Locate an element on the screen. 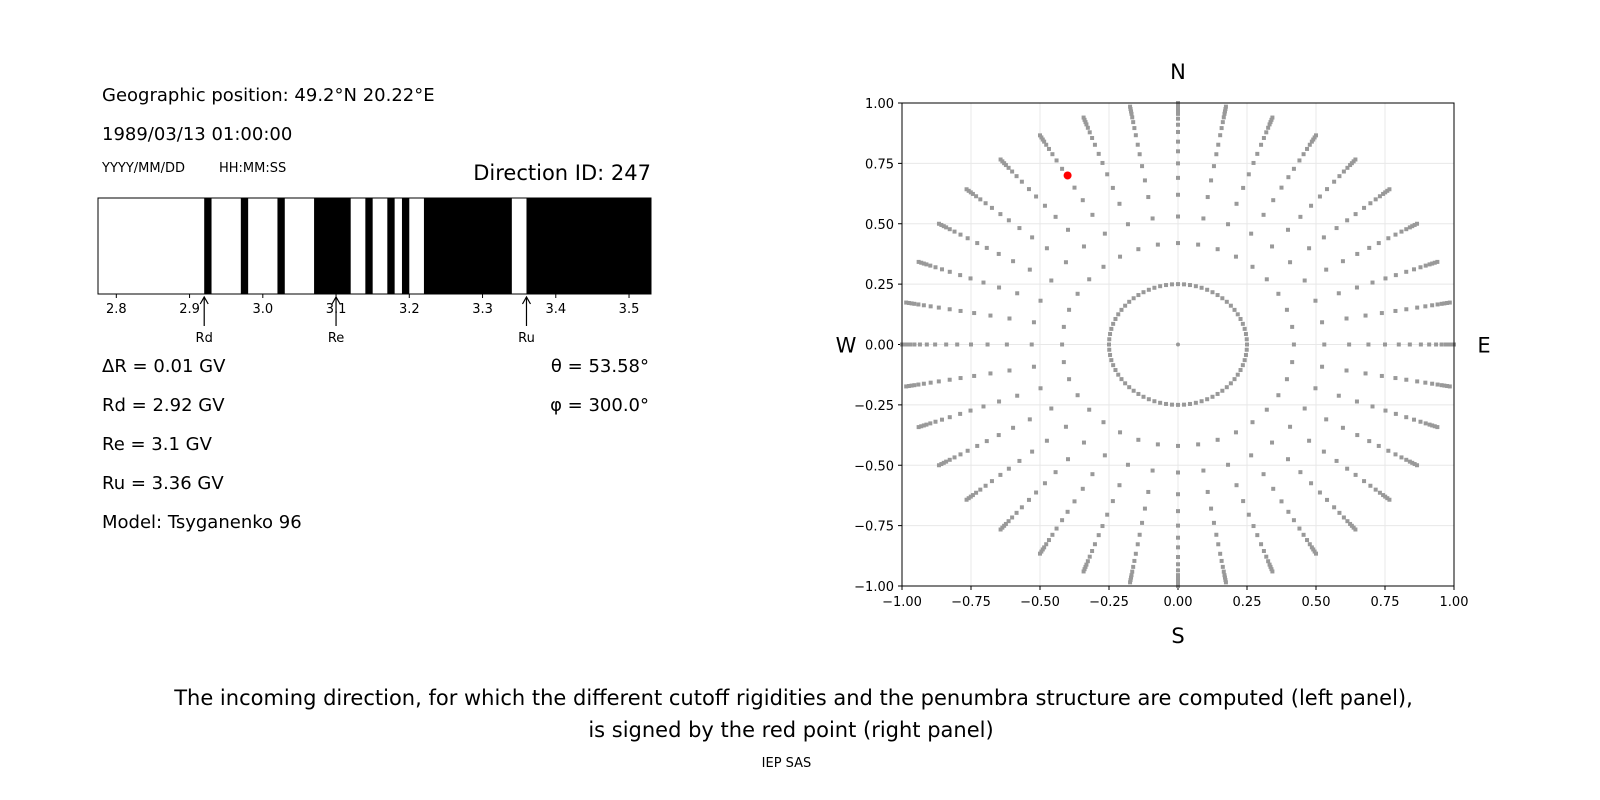 This screenshot has width=1600, height=800. y-tick-label: 0.75 is located at coordinates (879, 164).